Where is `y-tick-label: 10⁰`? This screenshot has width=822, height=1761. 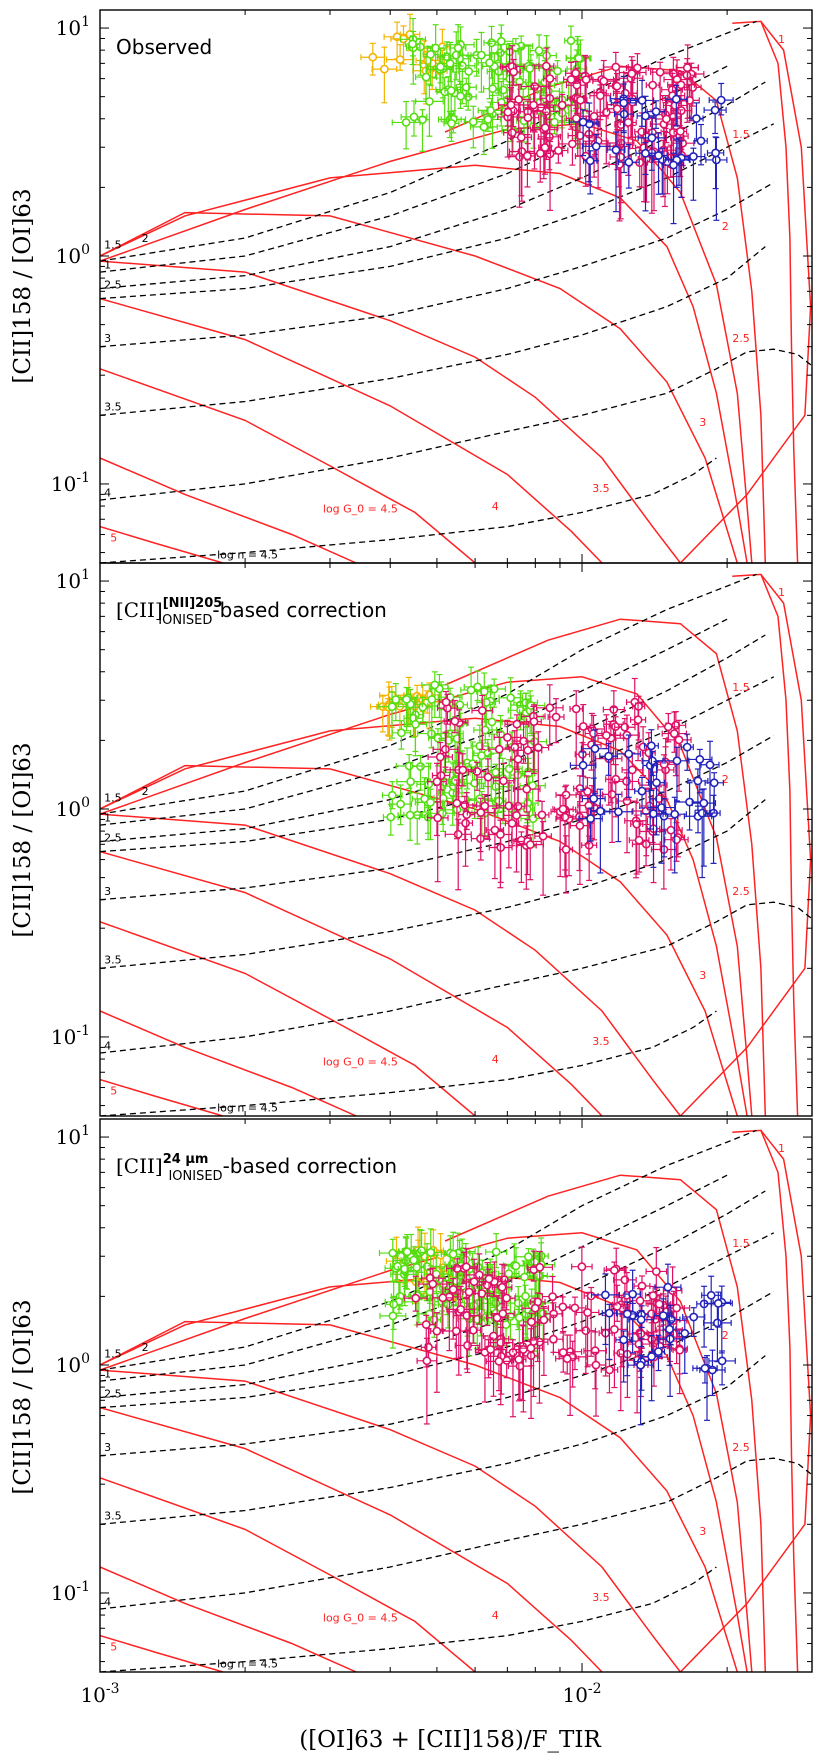
y-tick-label: 10⁰ is located at coordinates (73, 255).